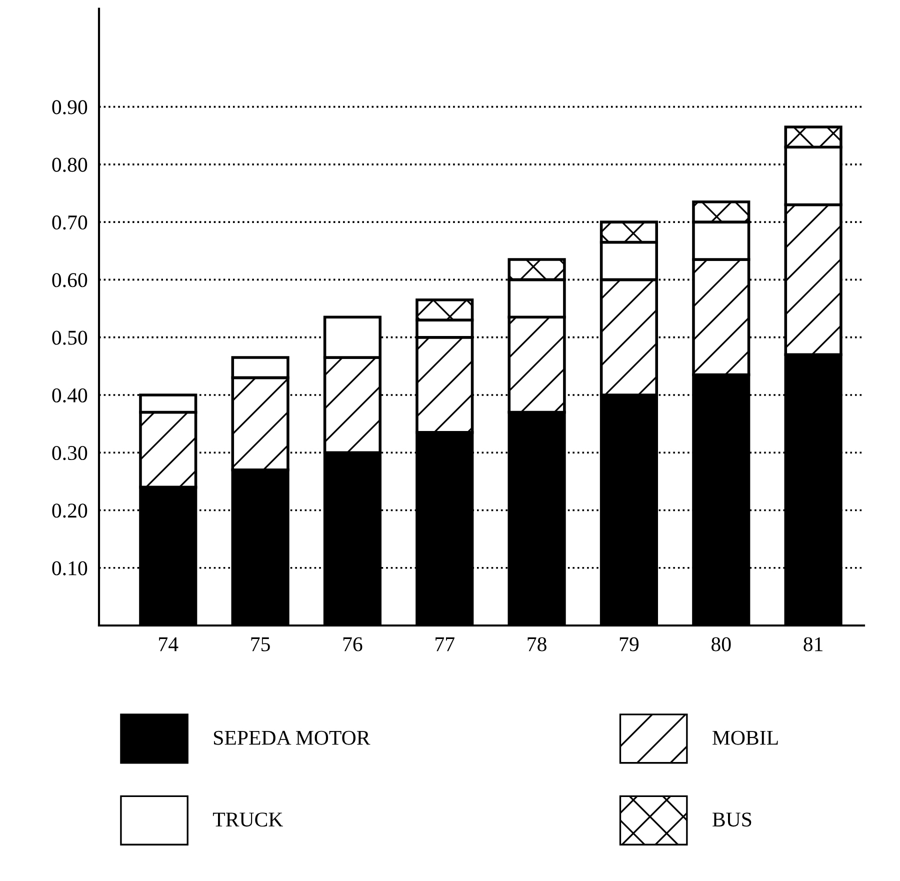  Describe the element at coordinates (629, 644) in the screenshot. I see `x-tick-label: 79` at that location.